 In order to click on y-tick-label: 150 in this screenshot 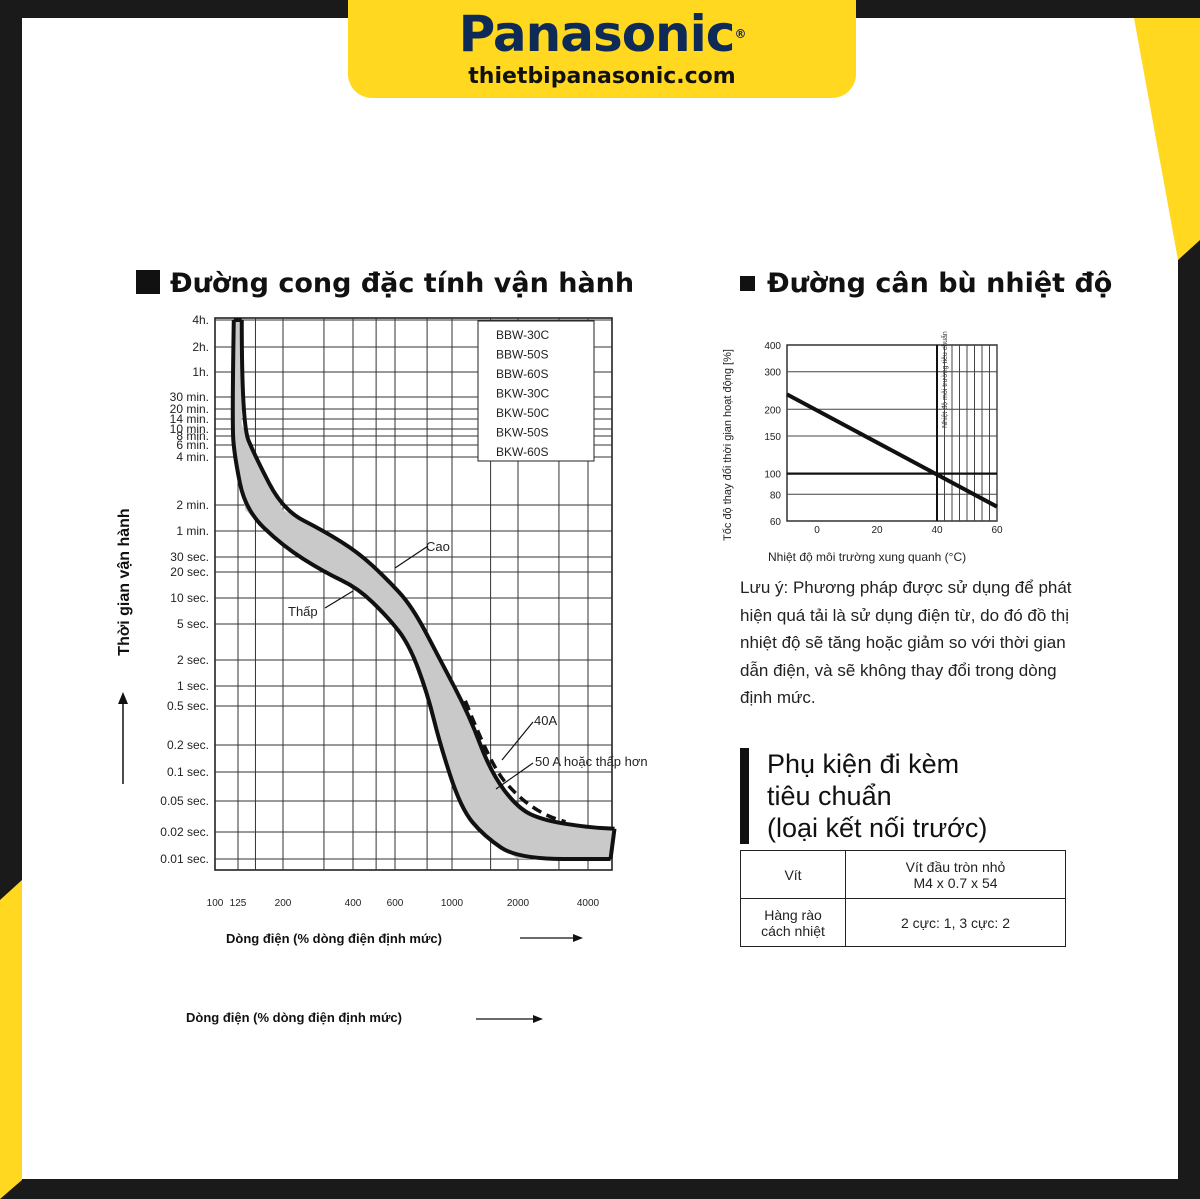, I will do `click(772, 437)`.